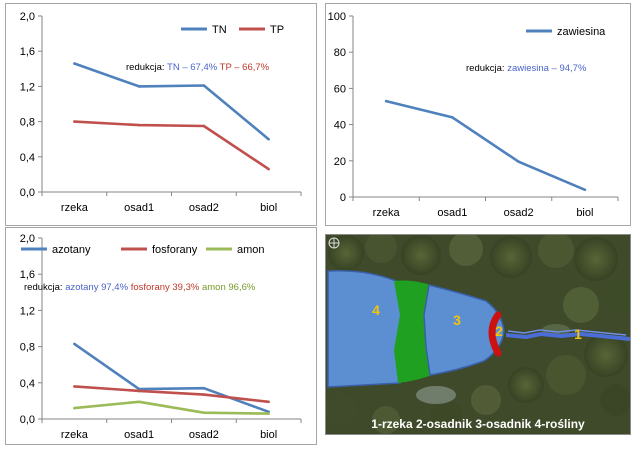  What do you see at coordinates (581, 32) in the screenshot?
I see `legend-label-zawiesina: zawiesina` at bounding box center [581, 32].